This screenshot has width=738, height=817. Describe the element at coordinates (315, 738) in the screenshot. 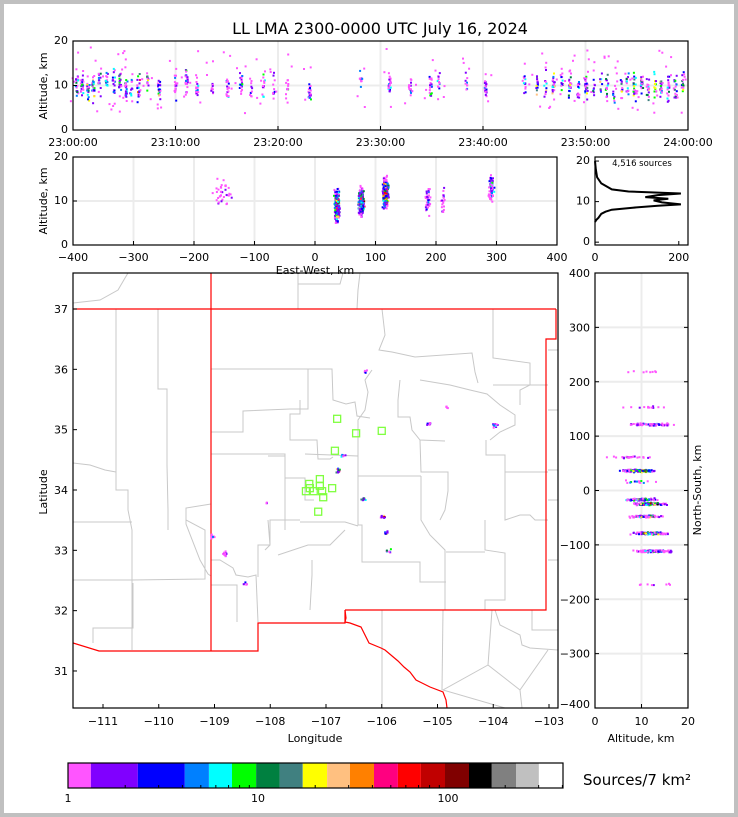

I see `map-xlabel: Longitude` at that location.